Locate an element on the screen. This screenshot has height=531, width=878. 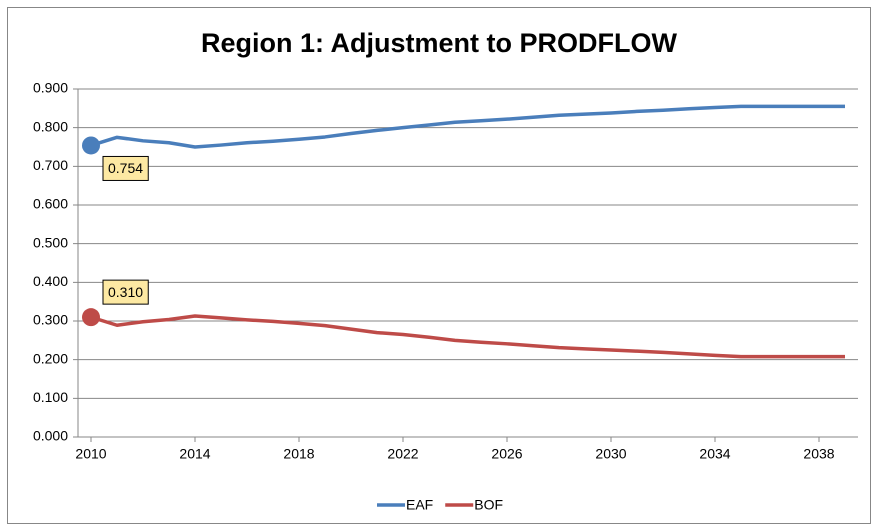
data-label: 0.754 is located at coordinates (125, 168).